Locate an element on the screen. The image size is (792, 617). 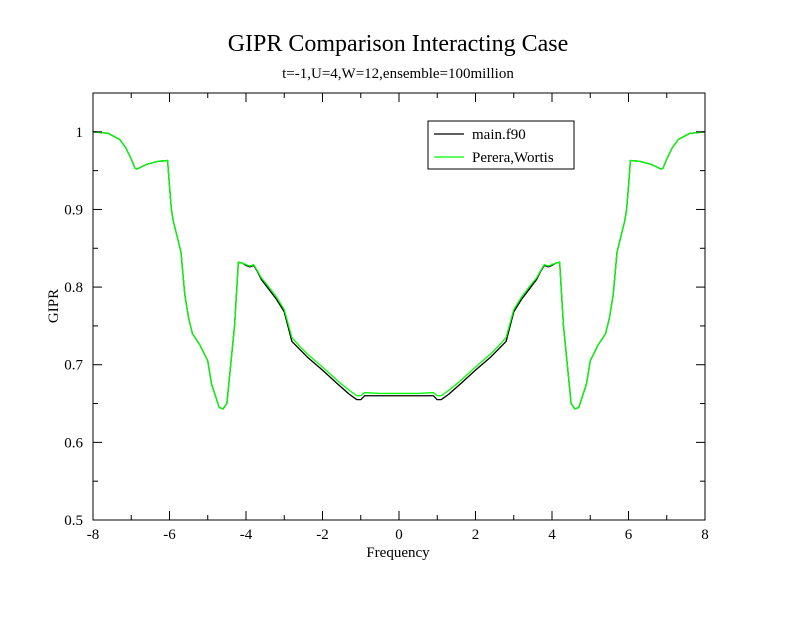
x-tick-label: 4 is located at coordinates (552, 535).